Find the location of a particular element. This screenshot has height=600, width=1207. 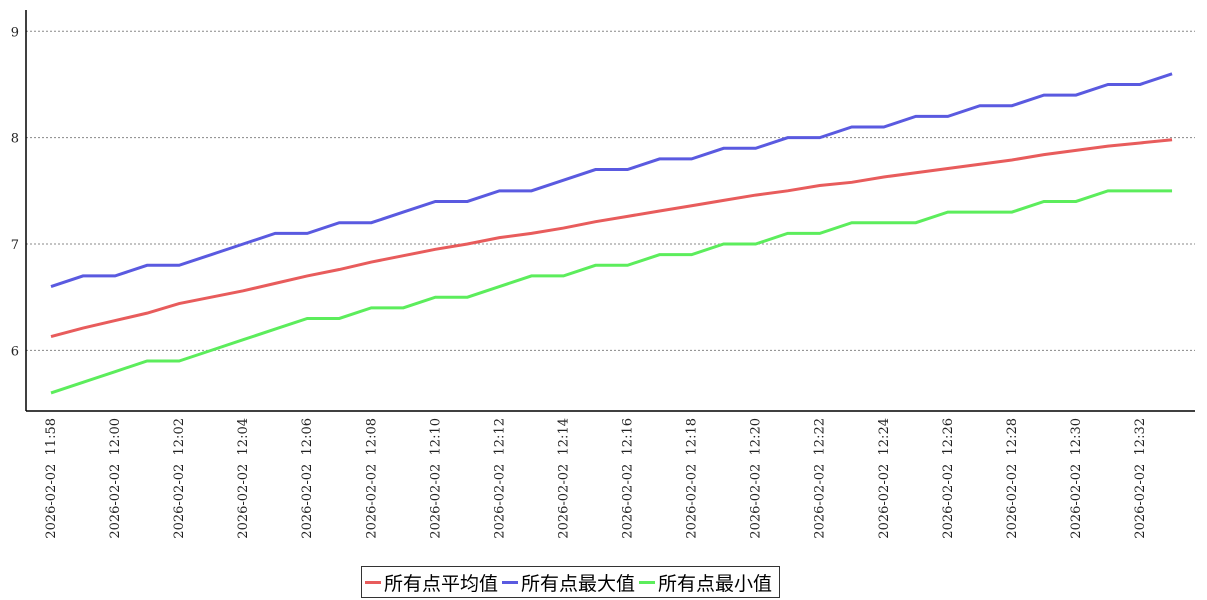

legend: 所有点平均值 所有点最大值 所有点最小值 is located at coordinates (571, 582).